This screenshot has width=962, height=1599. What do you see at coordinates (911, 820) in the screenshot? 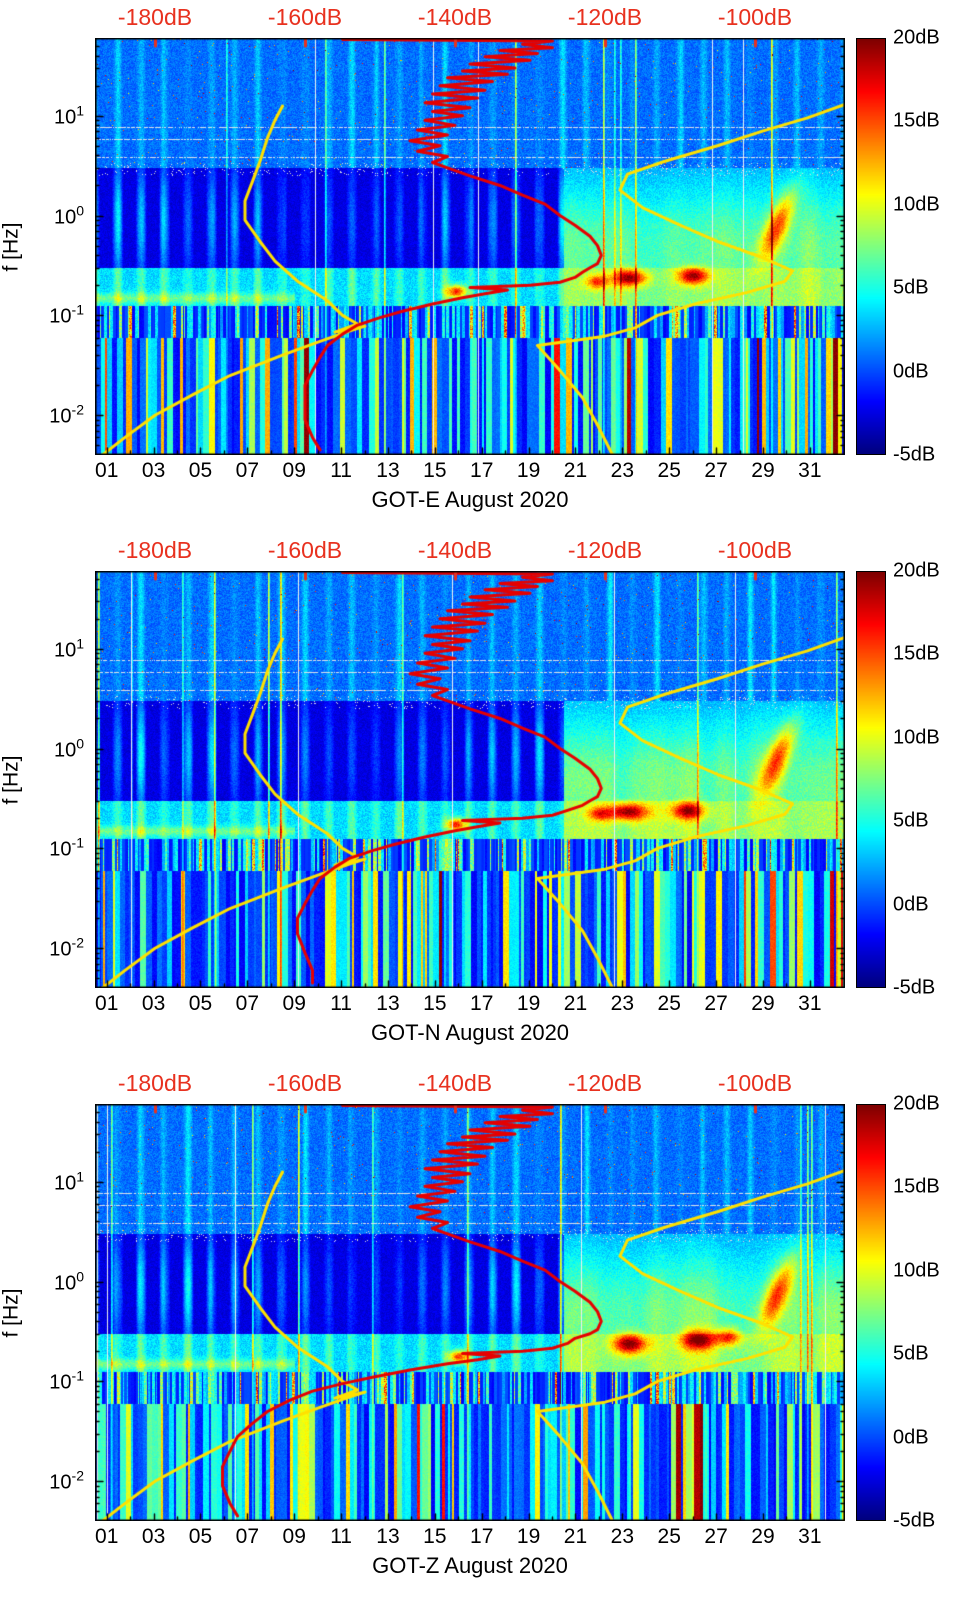
I see `colorbar-tick-label: 5dB` at bounding box center [911, 820].